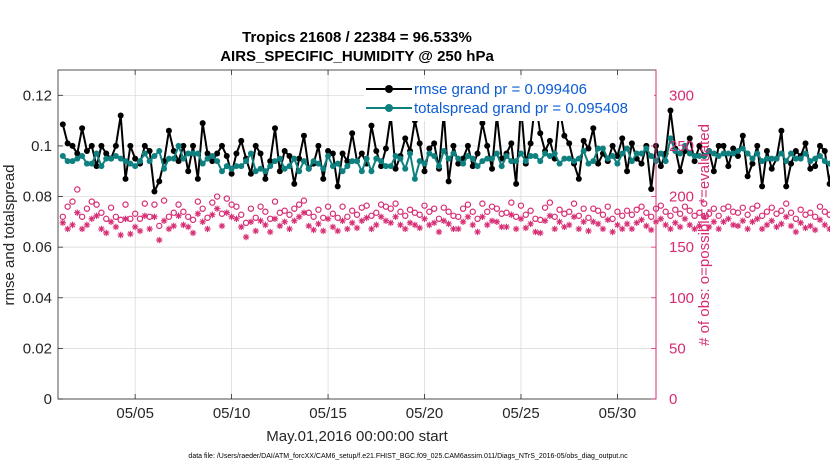  I want to click on legend-marker-totalspread, so click(389, 108).